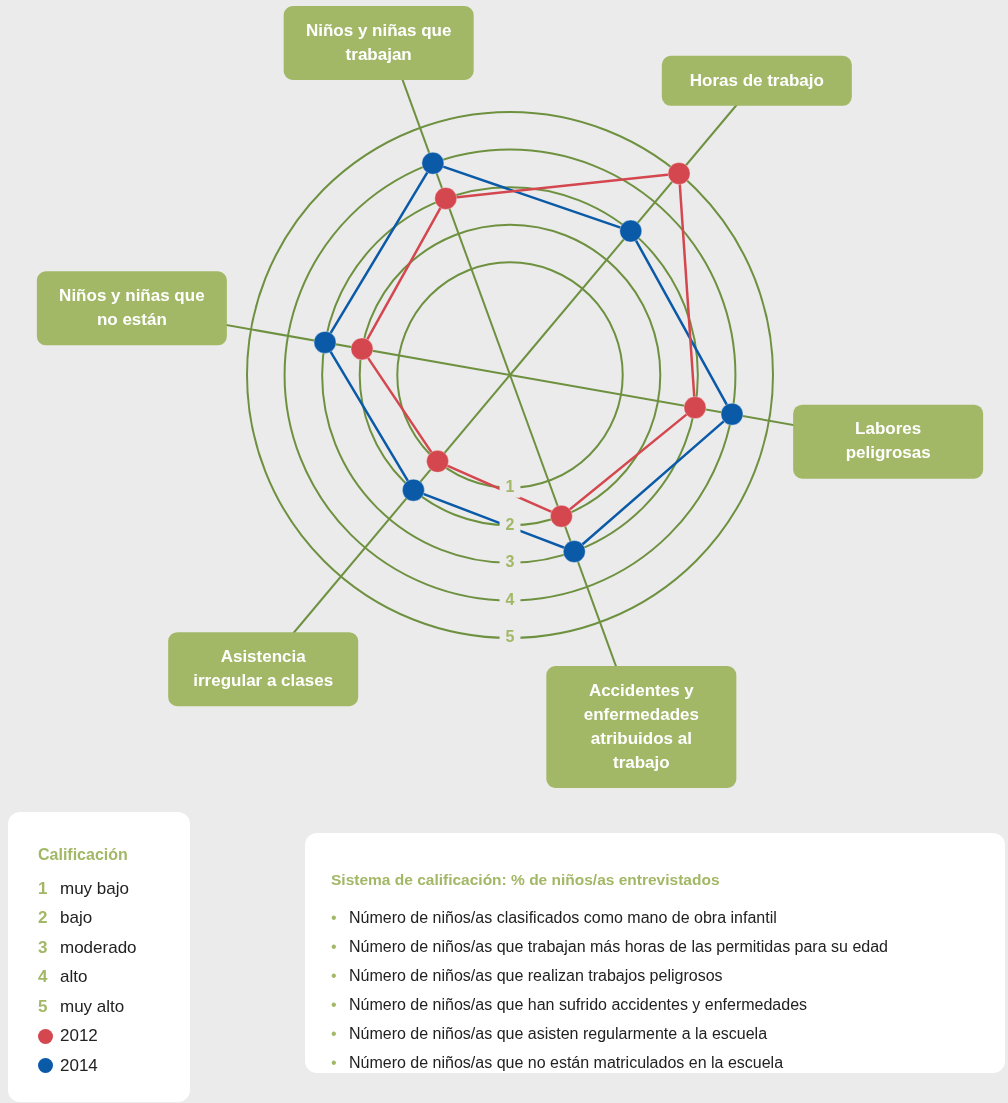 The width and height of the screenshot is (1008, 1103). Describe the element at coordinates (510, 562) in the screenshot. I see `y-tick-label: 3` at that location.